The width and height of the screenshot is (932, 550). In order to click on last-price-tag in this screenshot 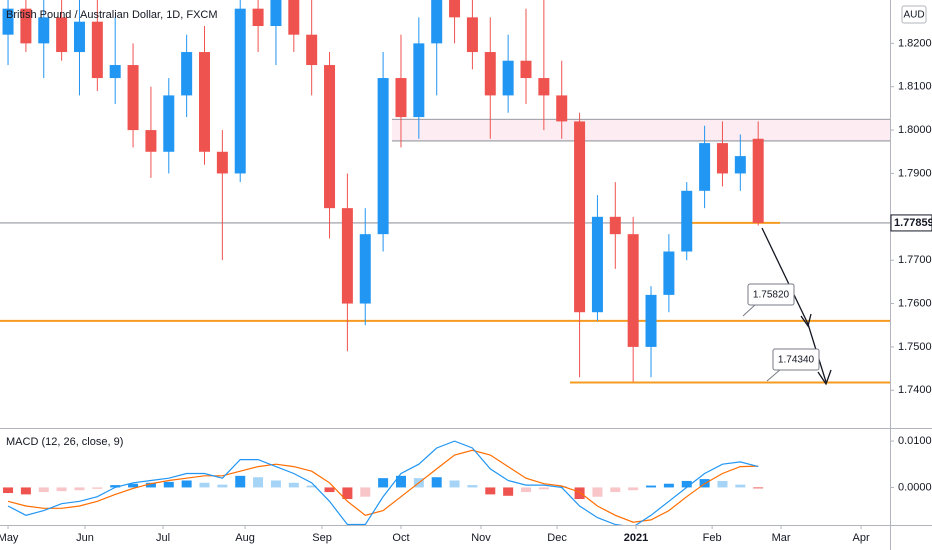, I will do `click(911, 223)`.